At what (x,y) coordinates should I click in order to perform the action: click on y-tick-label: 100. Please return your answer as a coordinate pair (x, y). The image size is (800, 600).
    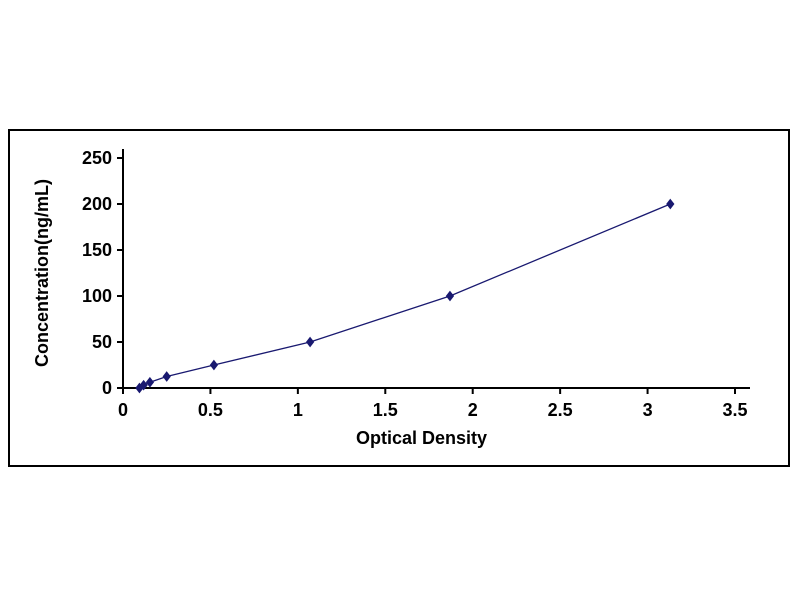
    Looking at the image, I should click on (97, 296).